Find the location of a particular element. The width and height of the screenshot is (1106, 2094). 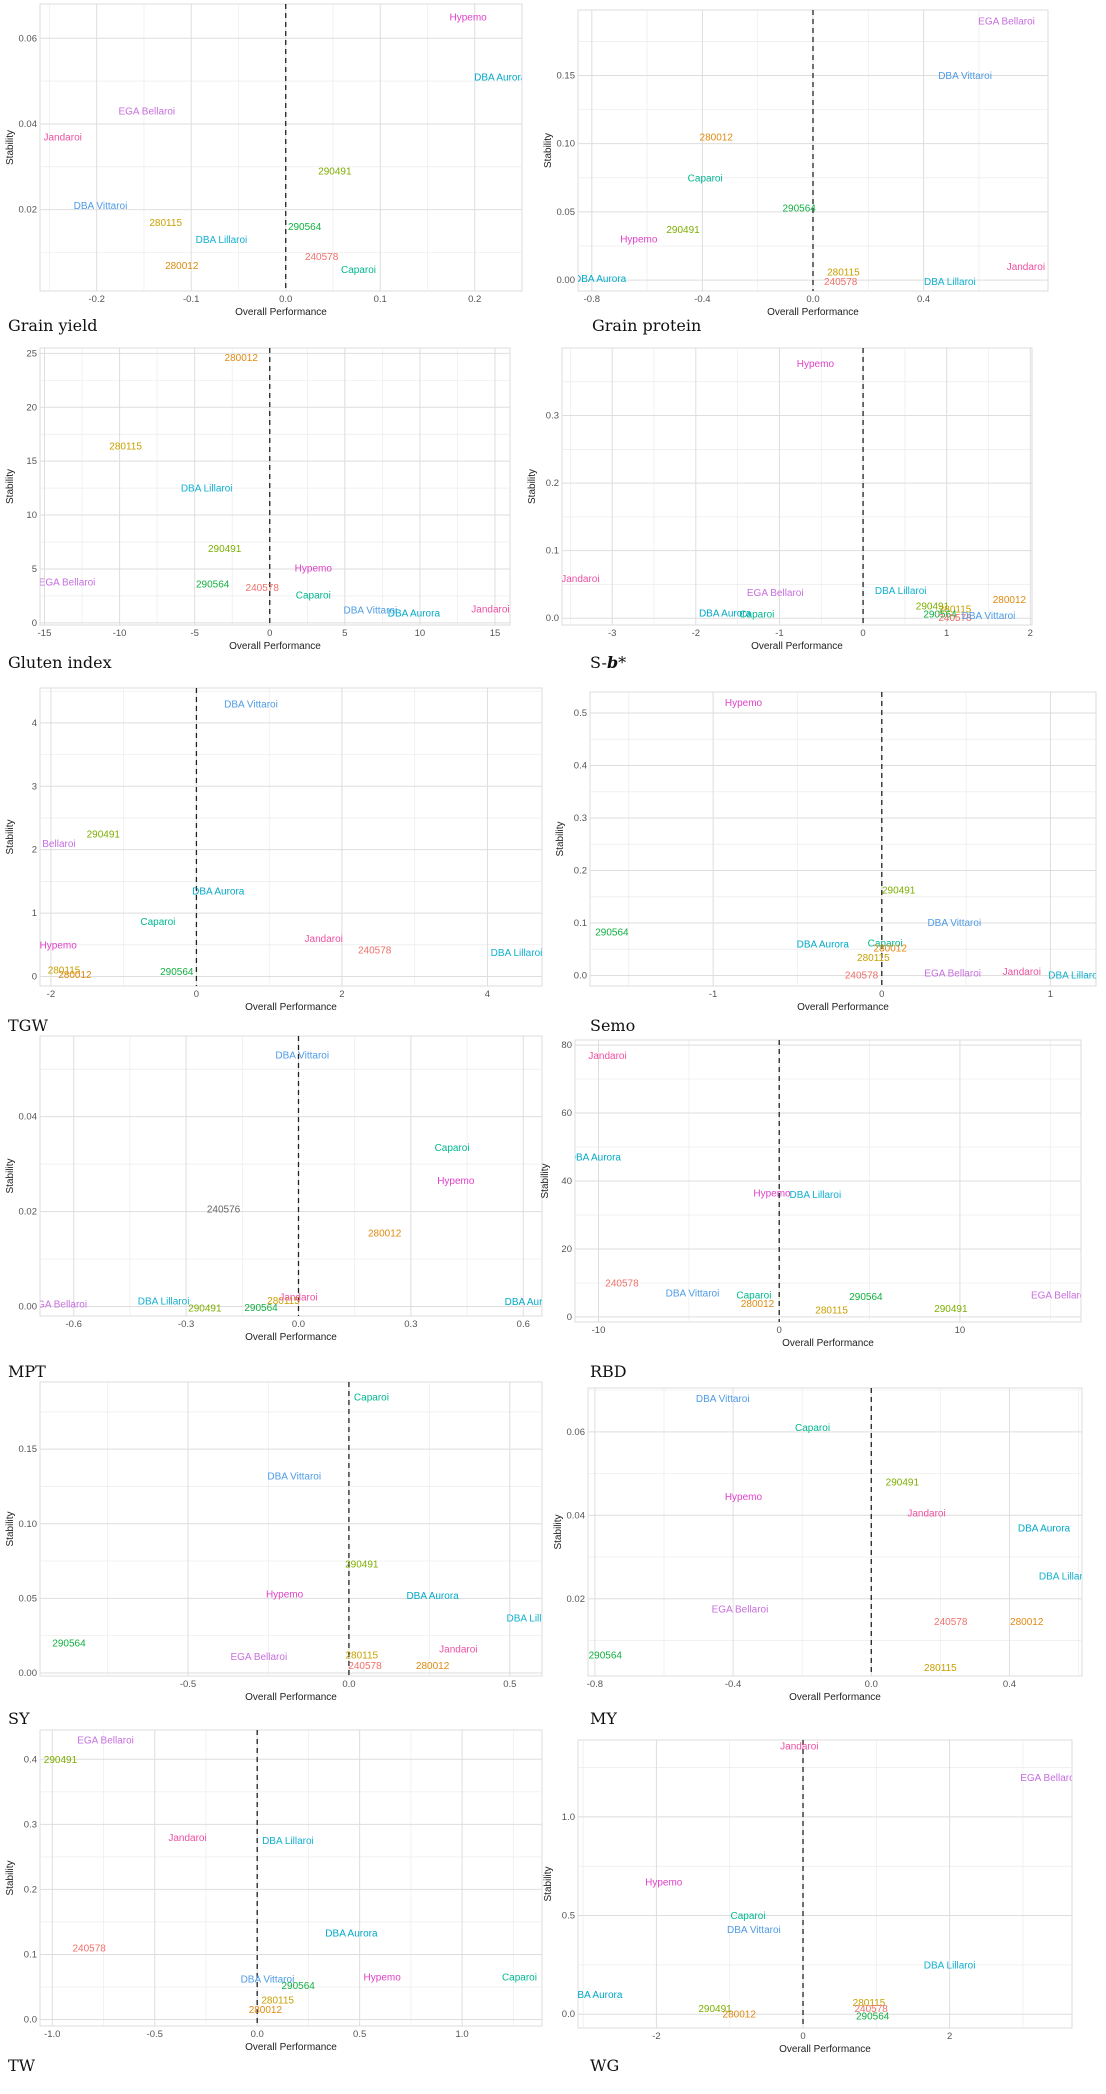

y-tick-label: 0.5 is located at coordinates (580, 713).